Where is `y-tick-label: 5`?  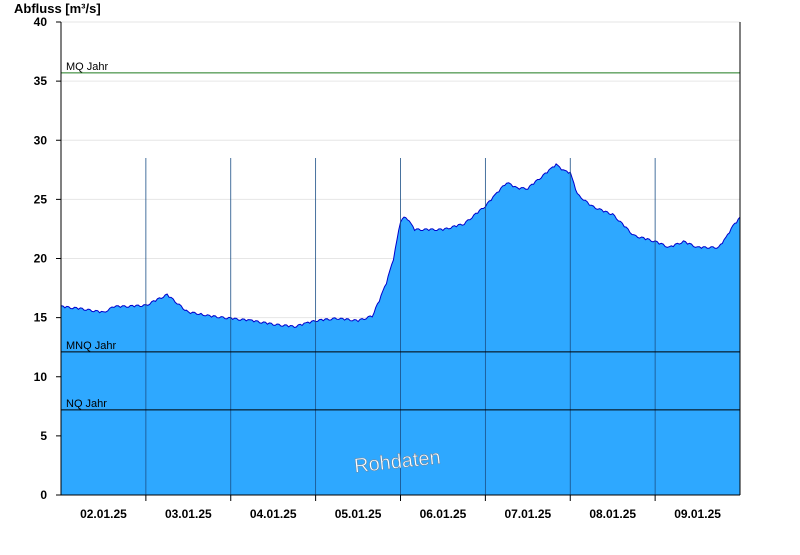 y-tick-label: 5 is located at coordinates (43, 436).